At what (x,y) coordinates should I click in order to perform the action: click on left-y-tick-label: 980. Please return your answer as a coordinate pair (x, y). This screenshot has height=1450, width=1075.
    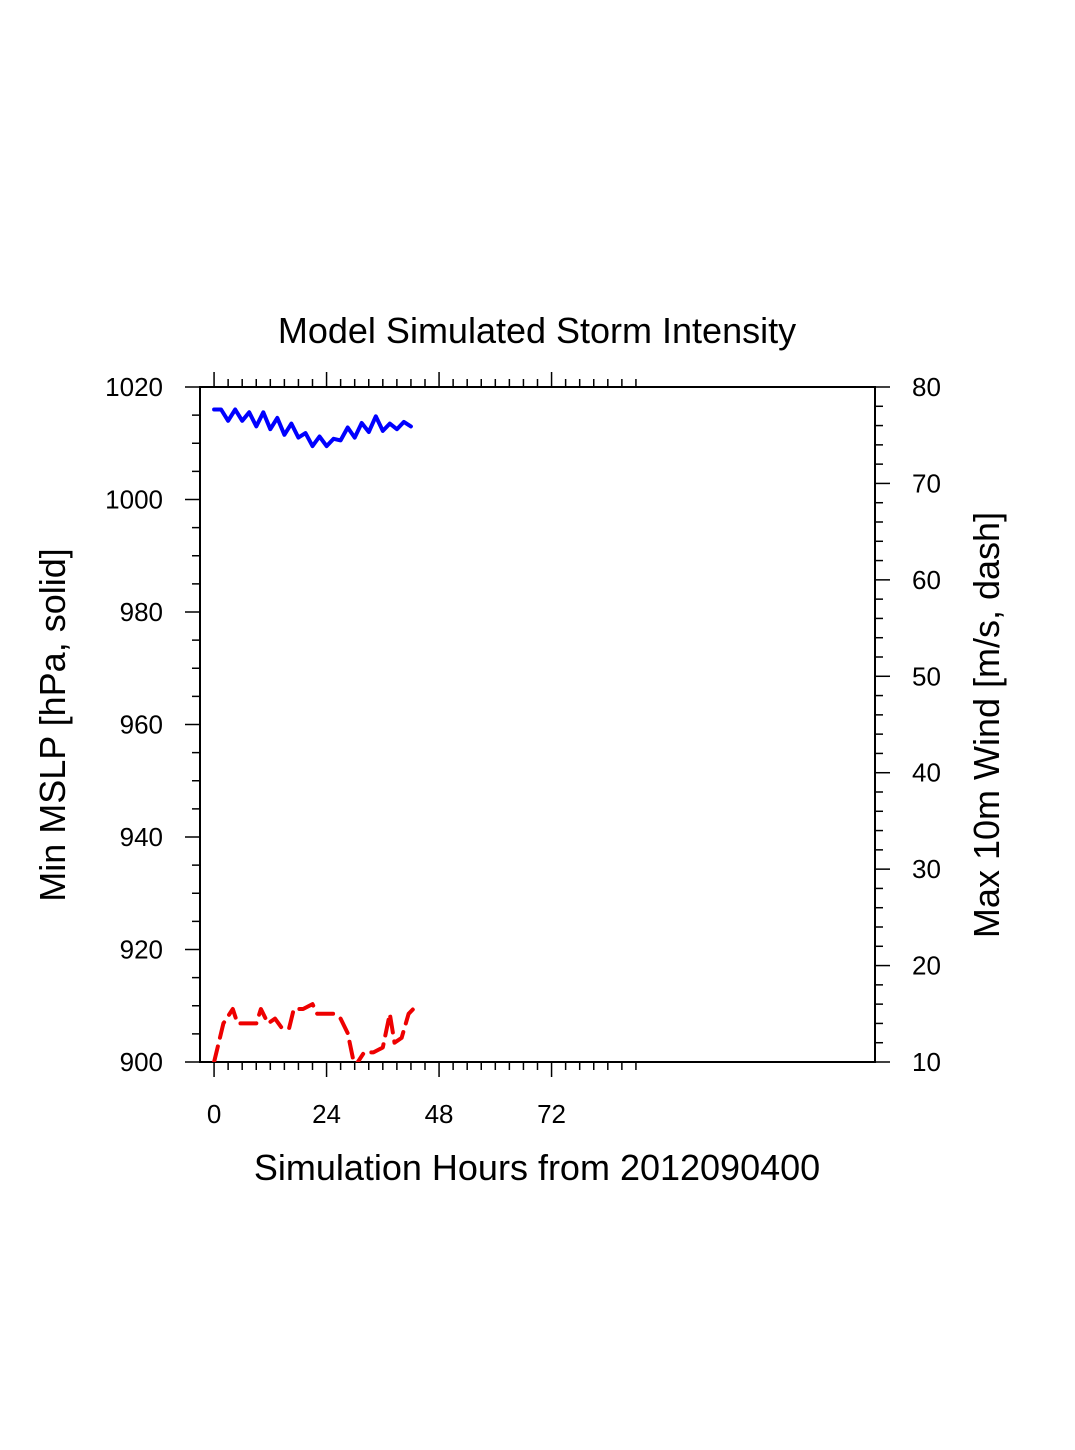
    Looking at the image, I should click on (141, 612).